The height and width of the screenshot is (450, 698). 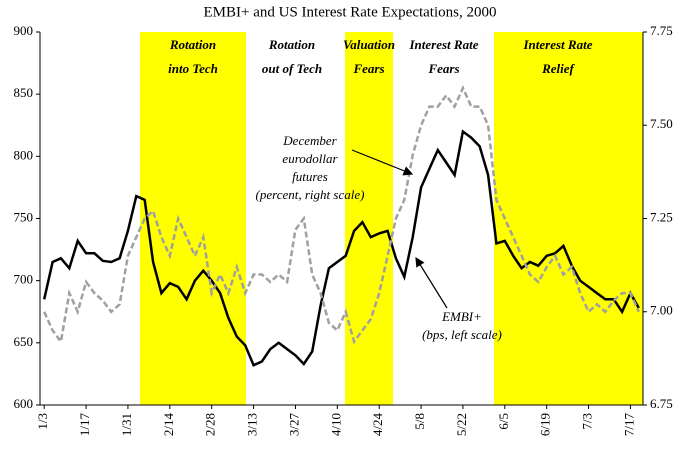 I want to click on x-tick-label: 3/27, so click(x=293, y=425).